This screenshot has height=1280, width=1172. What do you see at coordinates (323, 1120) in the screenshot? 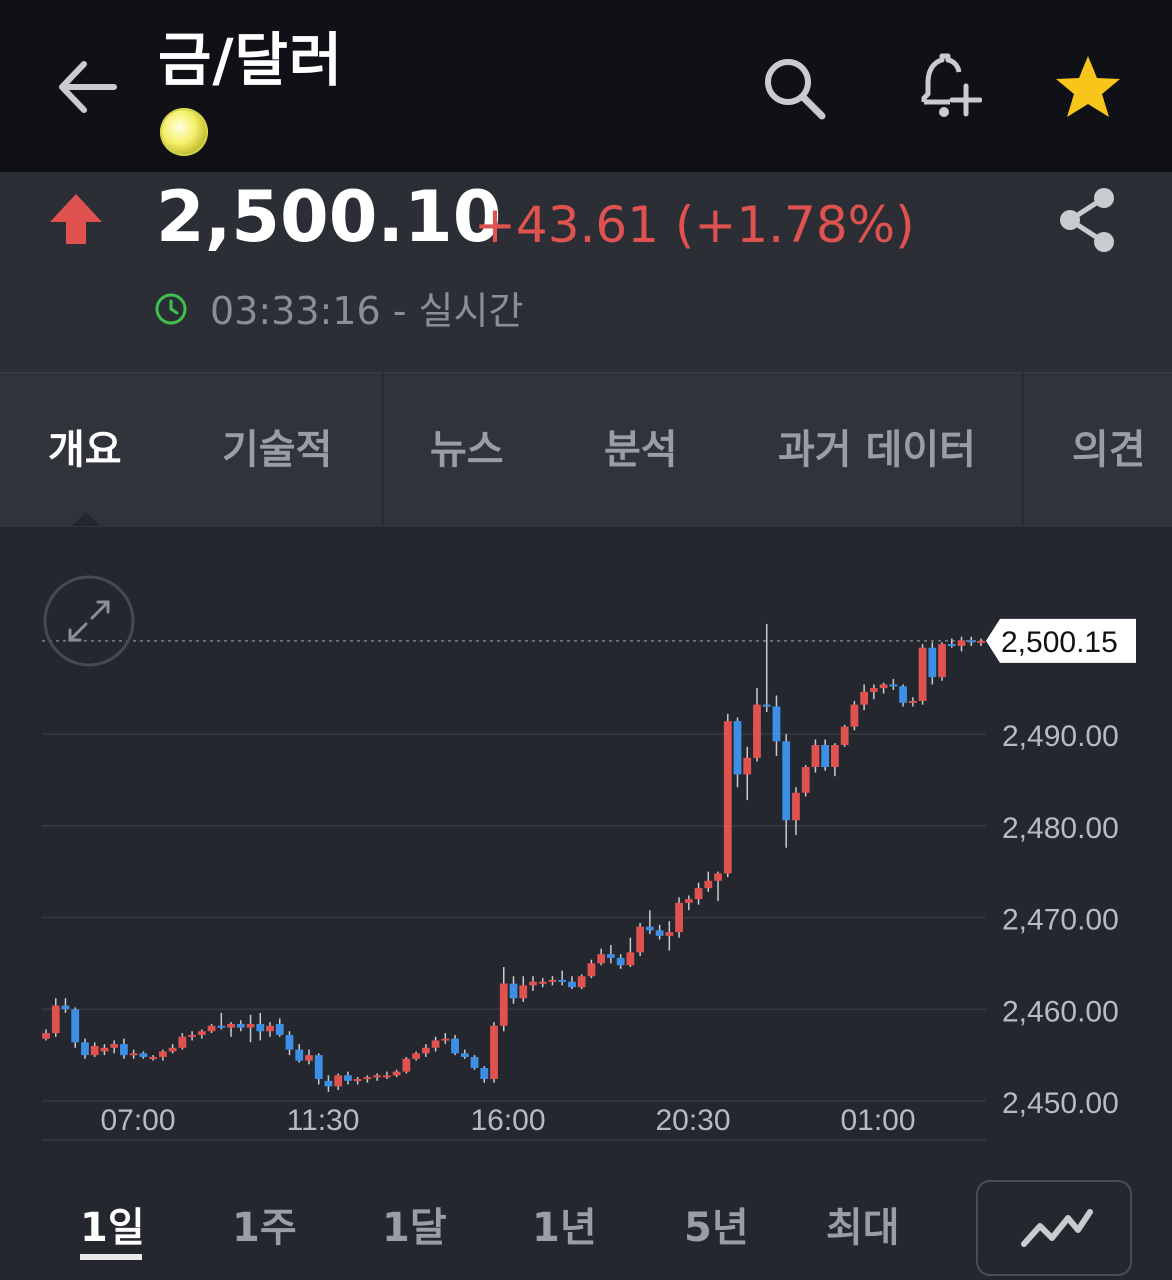
I see `x-tick-label: 11:30` at bounding box center [323, 1120].